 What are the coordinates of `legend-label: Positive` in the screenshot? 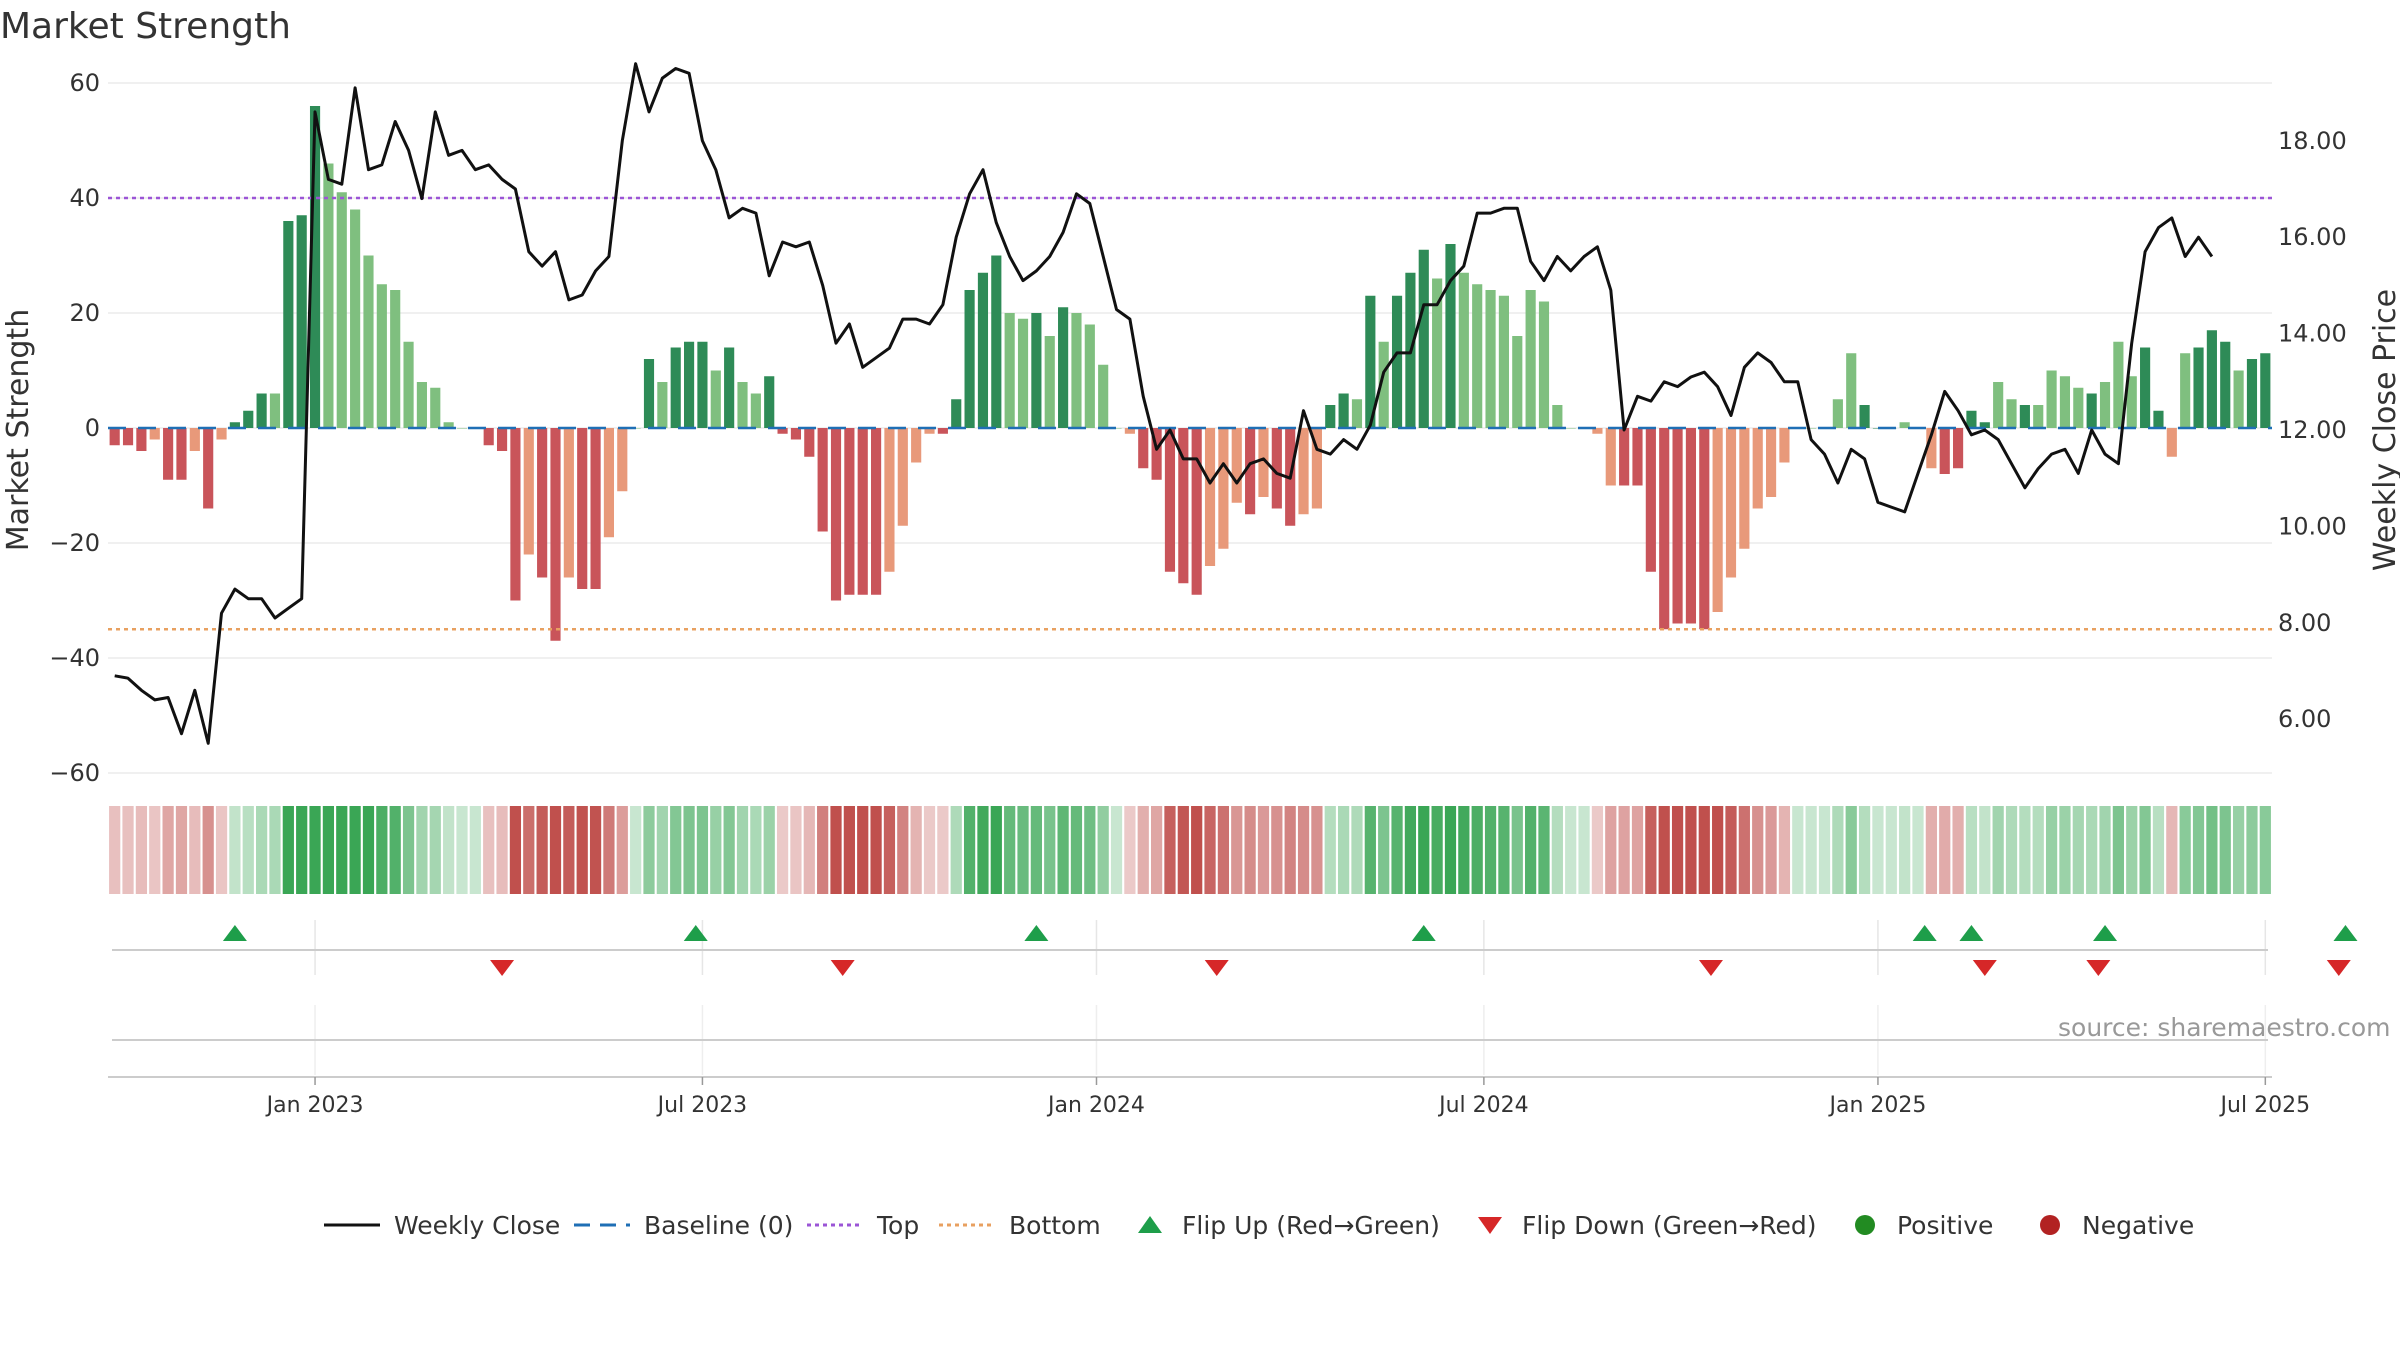 It's located at (1945, 1225).